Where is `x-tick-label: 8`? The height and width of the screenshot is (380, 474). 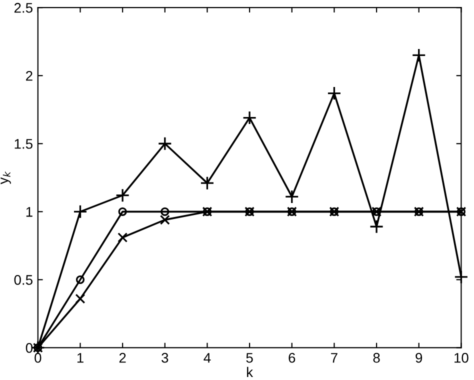
x-tick-label: 8 is located at coordinates (376, 357).